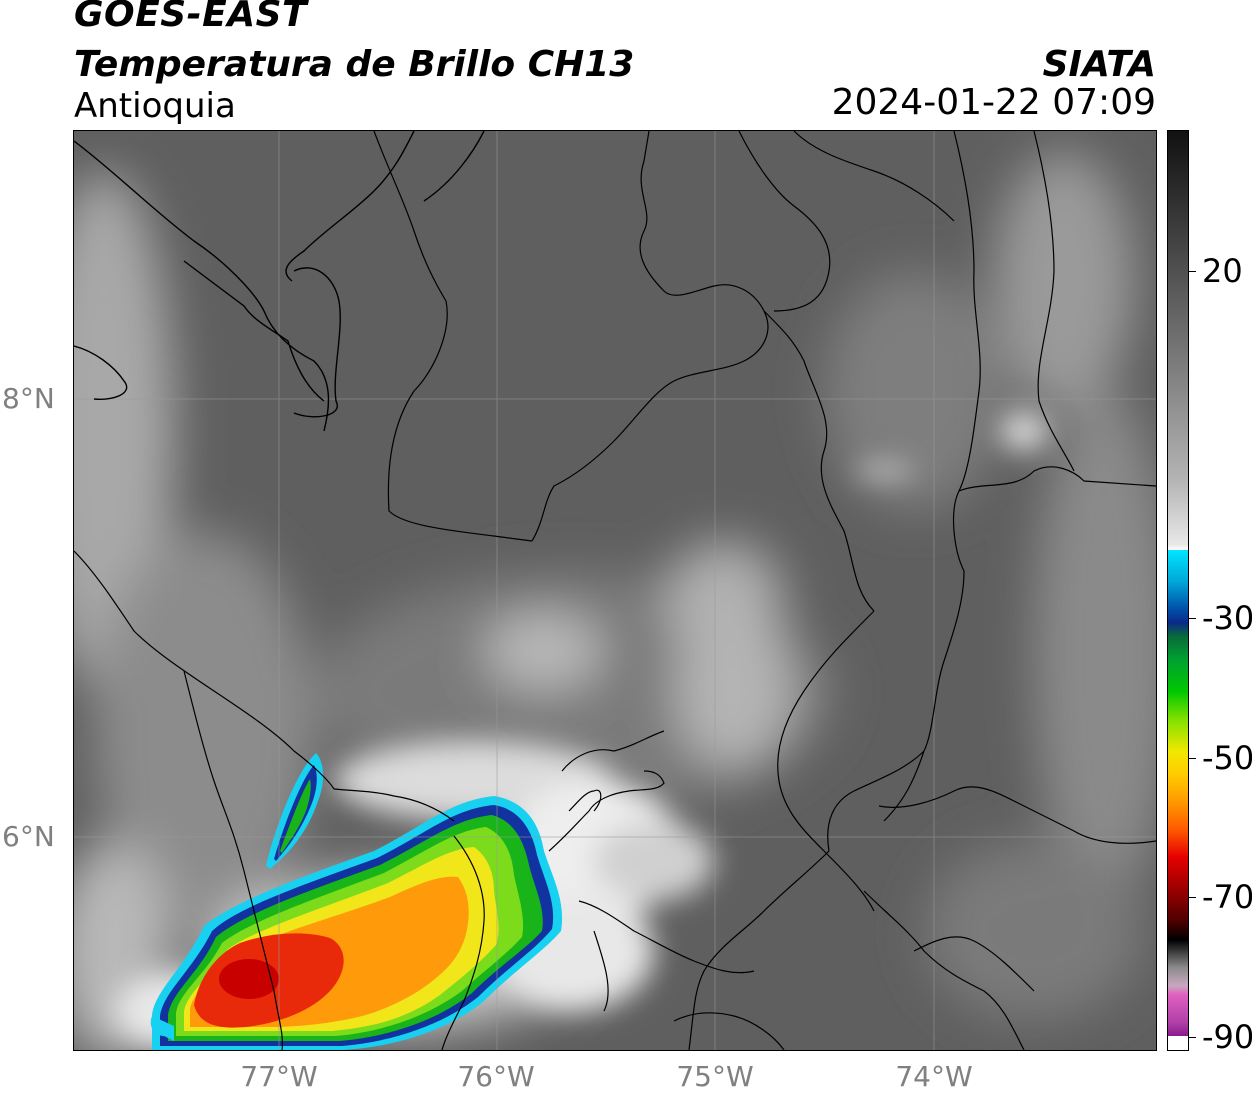 This screenshot has height=1099, width=1252. What do you see at coordinates (279, 1076) in the screenshot?
I see `lon-label-77w: 77°W` at bounding box center [279, 1076].